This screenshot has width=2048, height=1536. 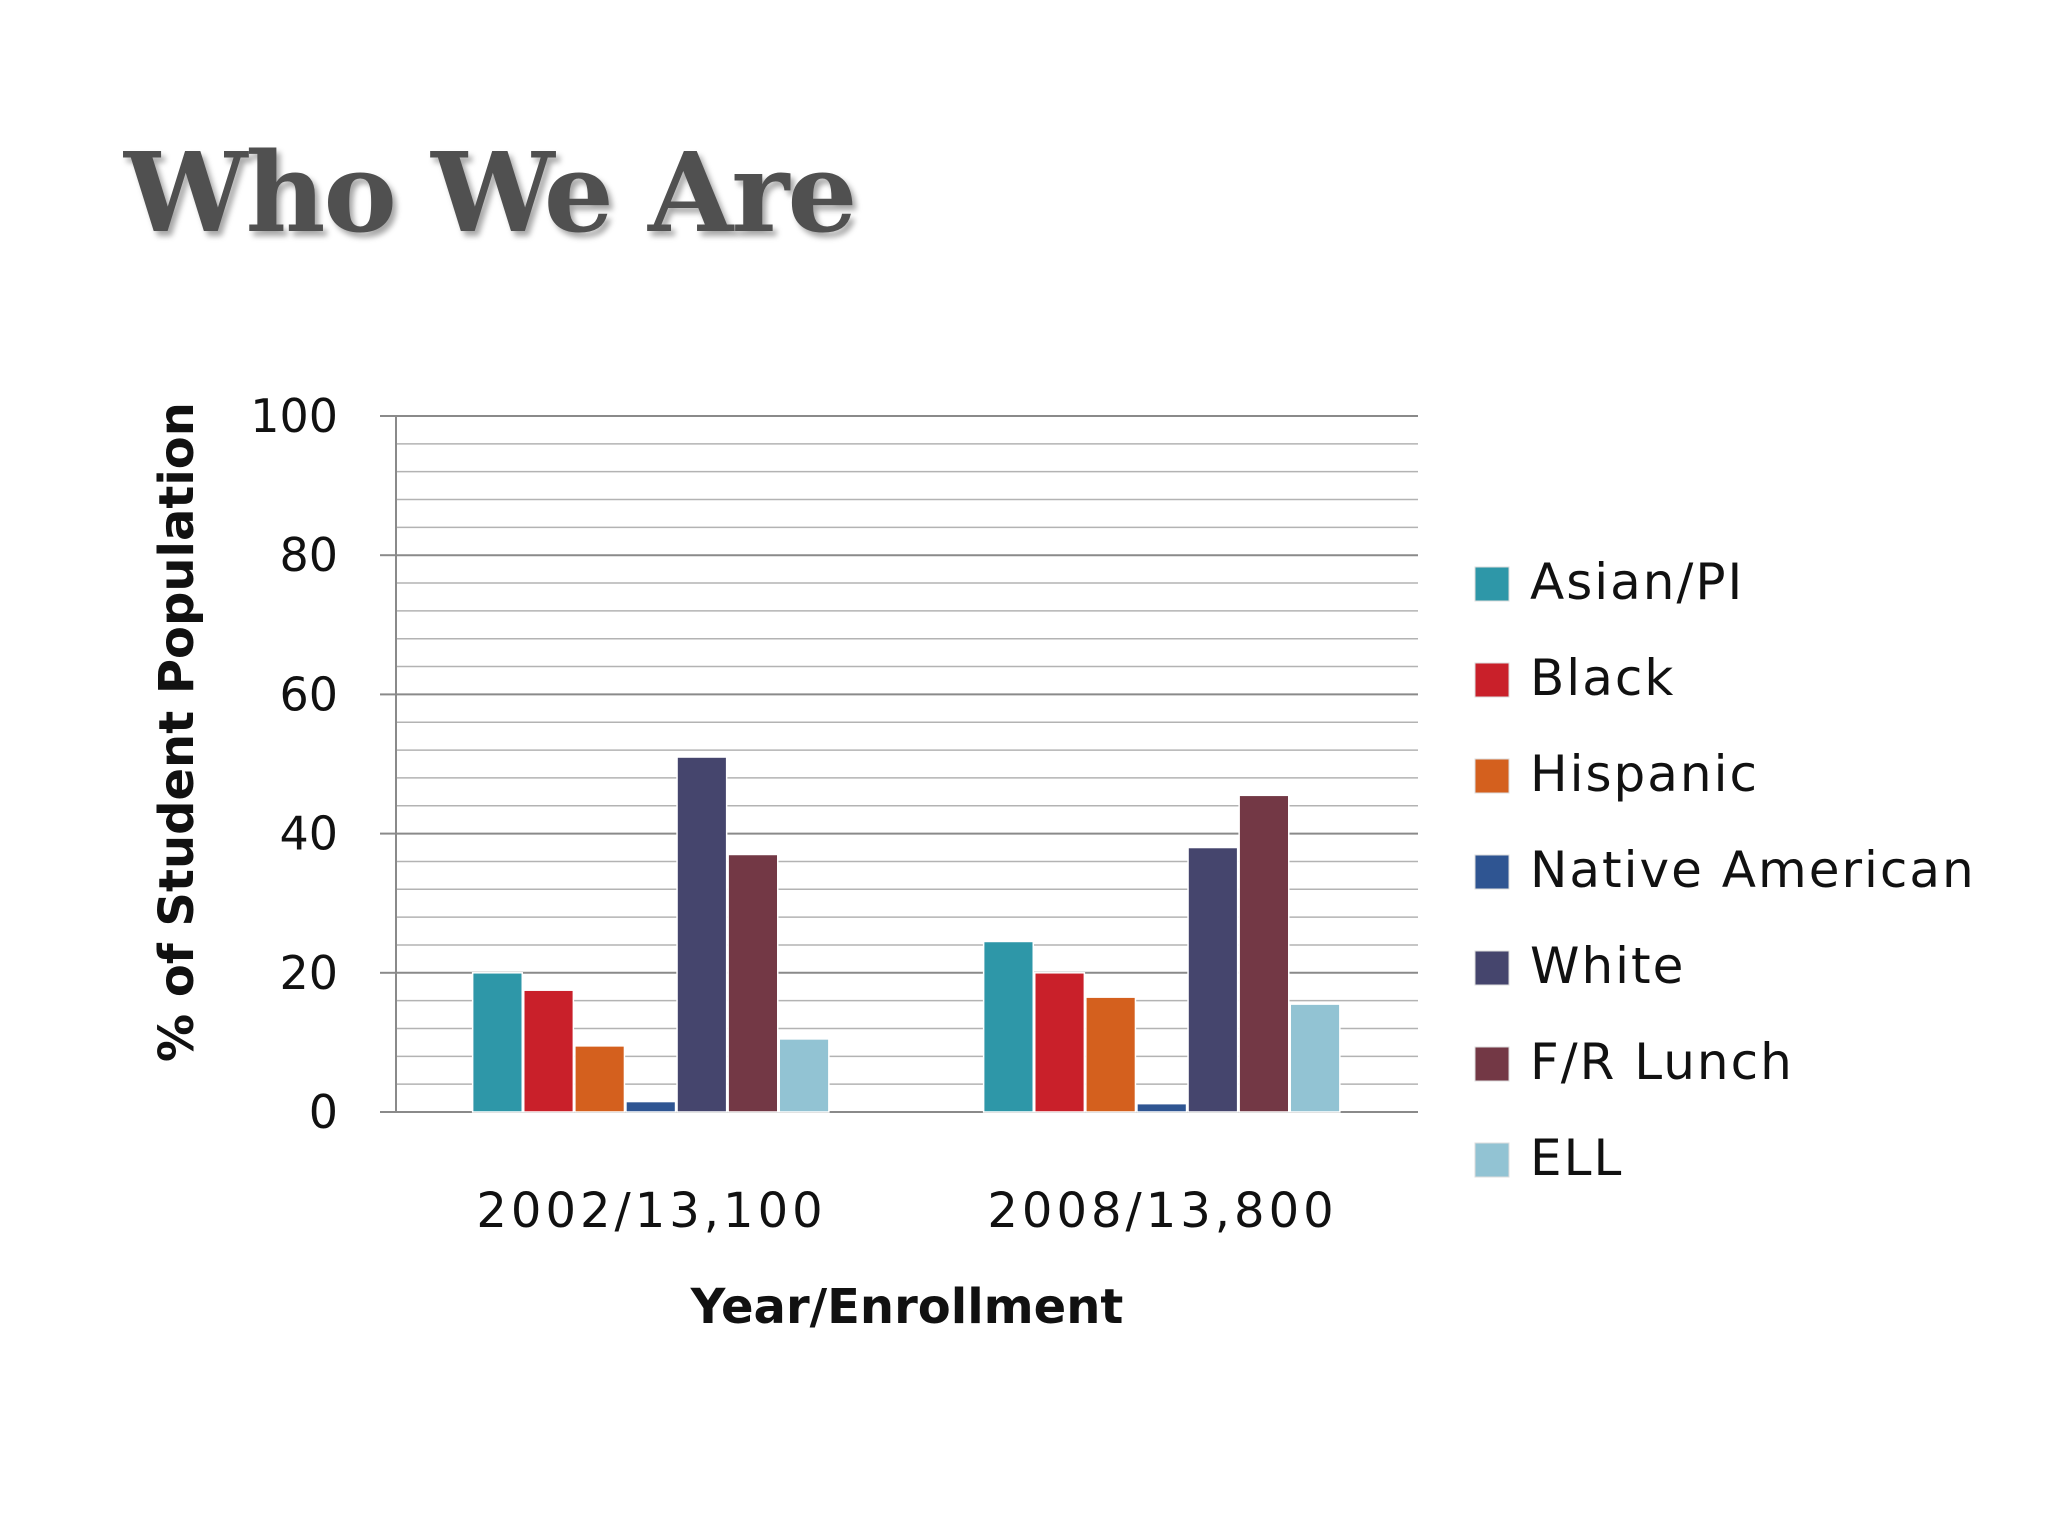 I want to click on y-tick-label: 40, so click(x=308, y=834).